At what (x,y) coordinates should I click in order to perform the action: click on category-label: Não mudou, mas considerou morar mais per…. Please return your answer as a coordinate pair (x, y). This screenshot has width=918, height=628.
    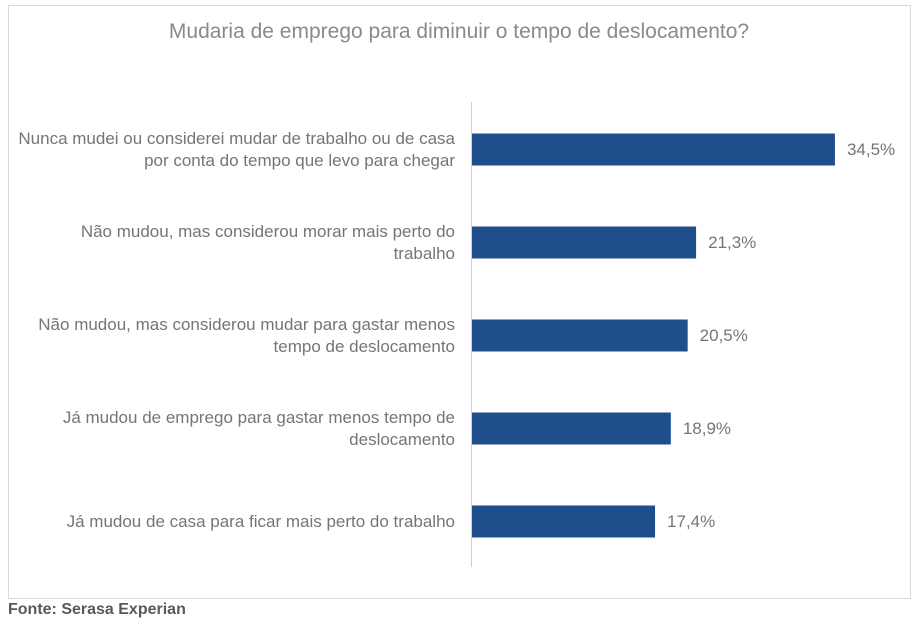
    Looking at the image, I should click on (267, 242).